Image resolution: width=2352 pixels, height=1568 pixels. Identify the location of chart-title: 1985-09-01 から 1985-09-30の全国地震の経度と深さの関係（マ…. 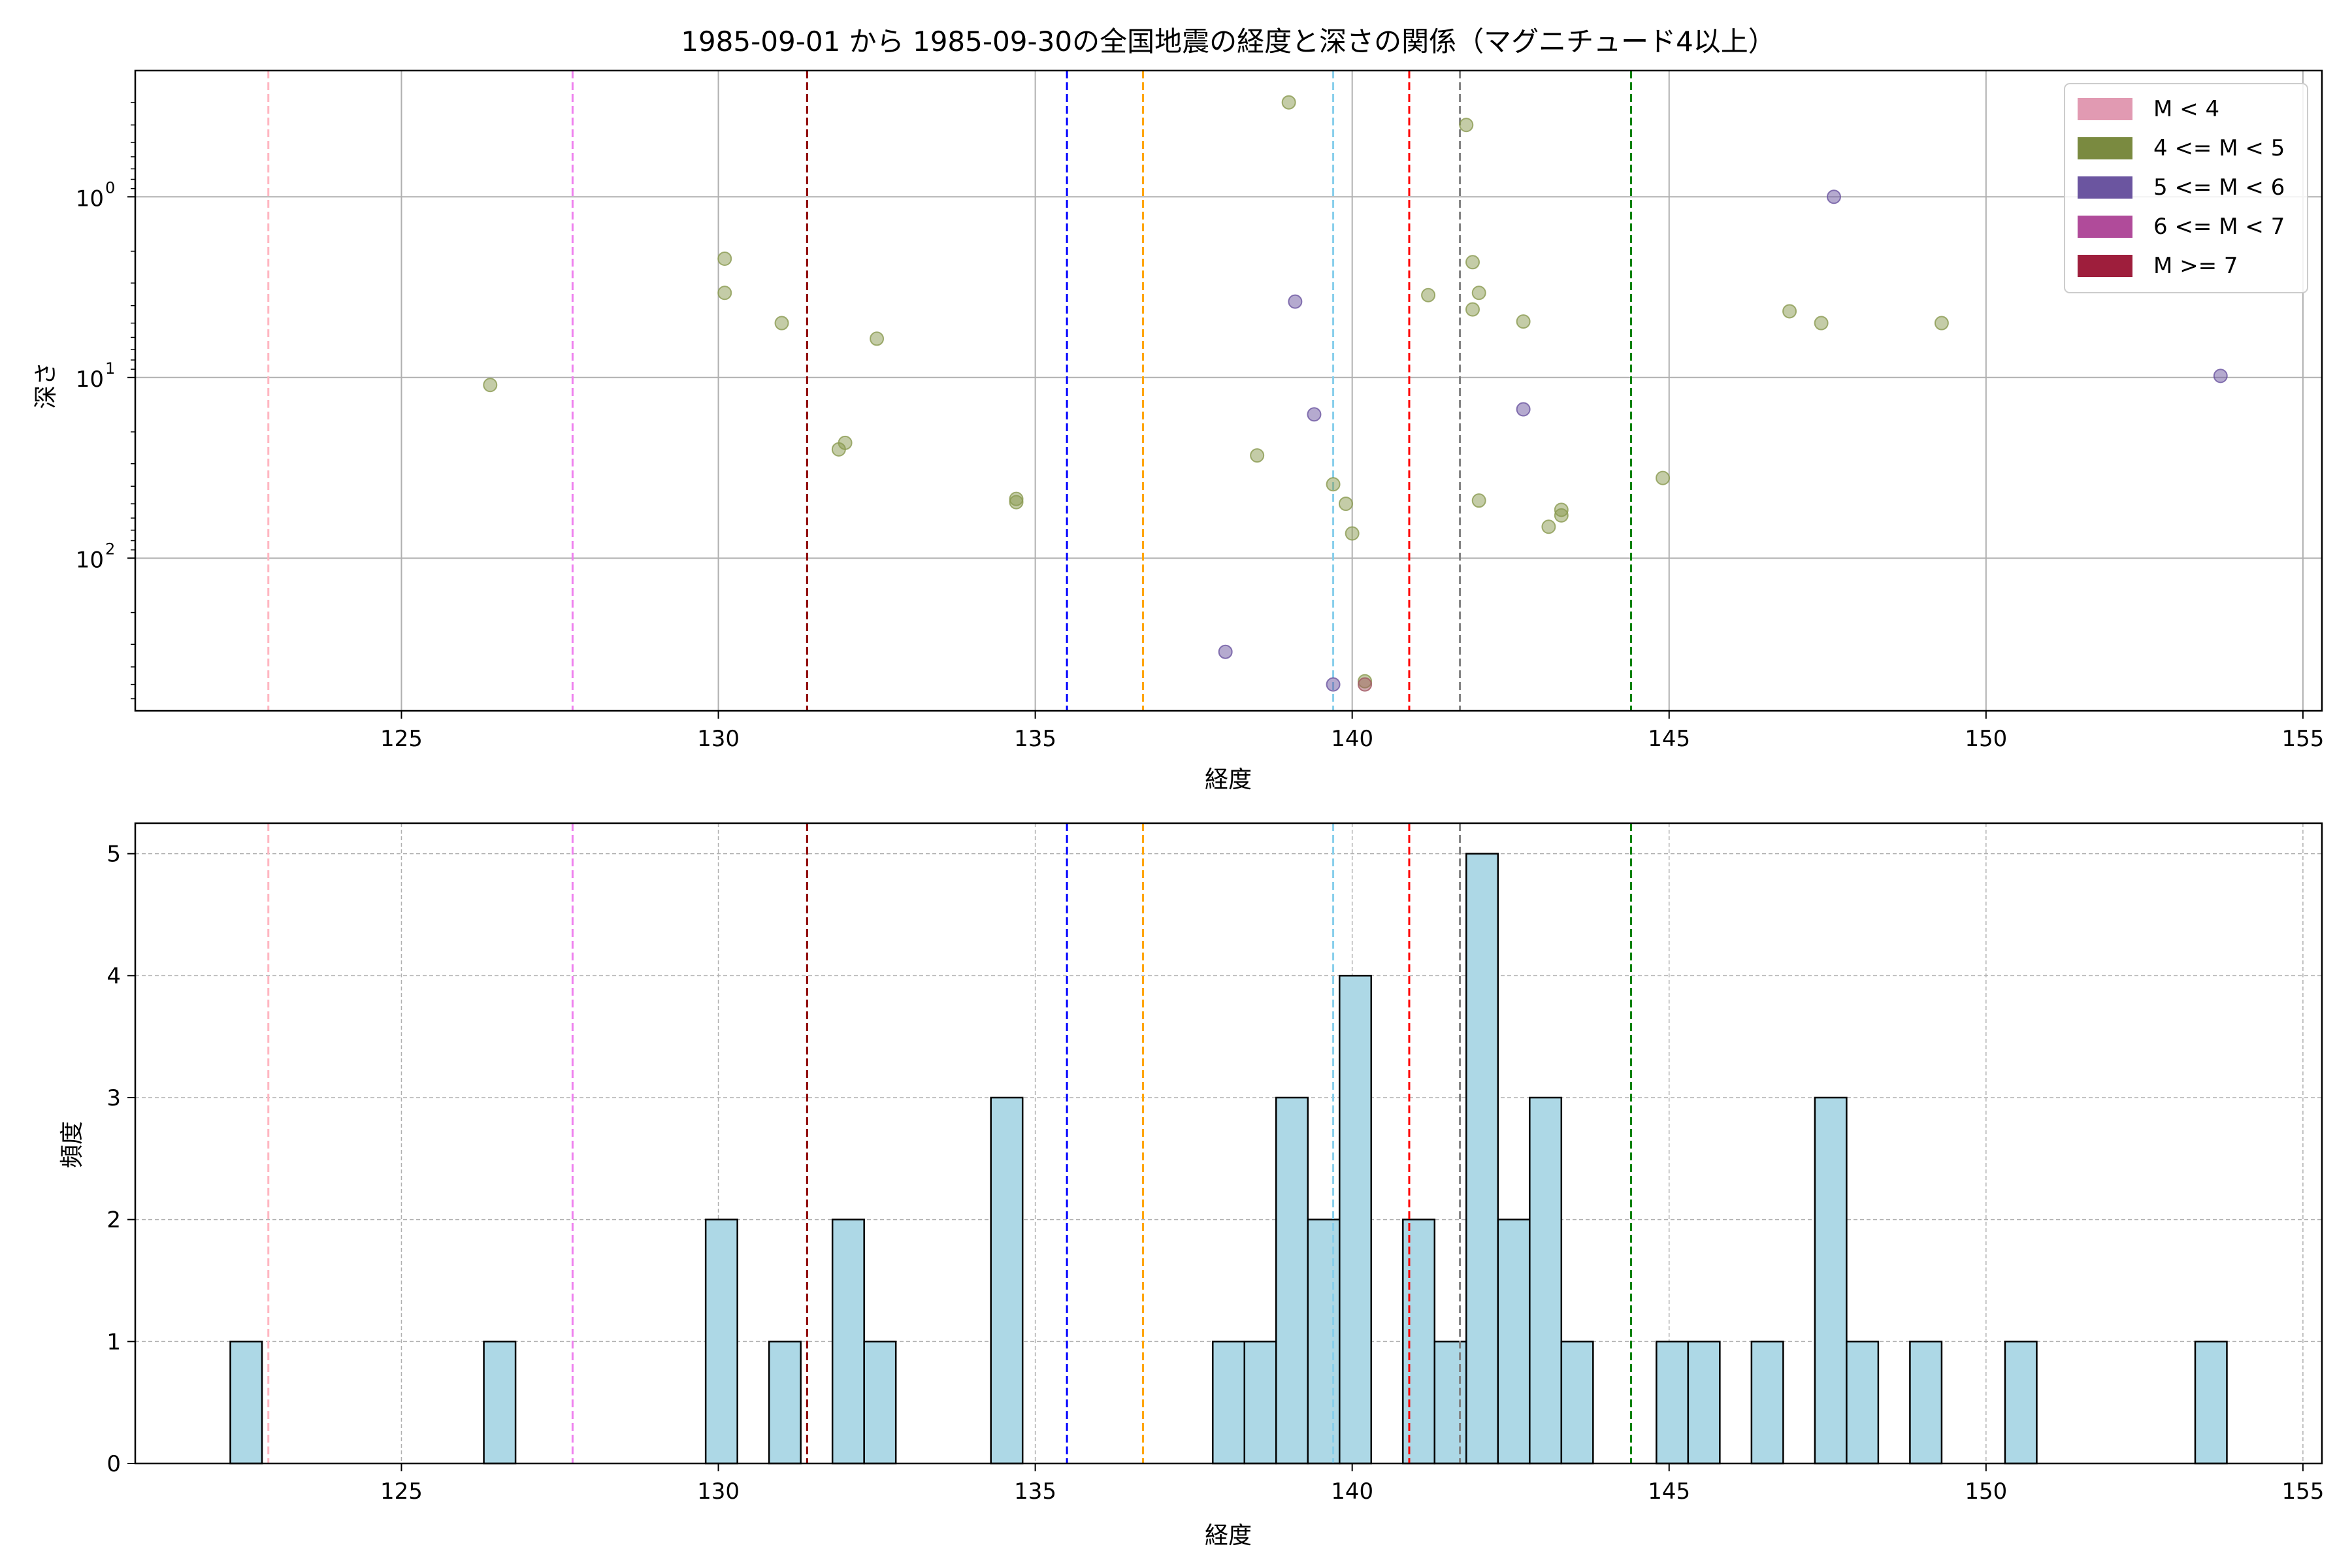
(1228, 41).